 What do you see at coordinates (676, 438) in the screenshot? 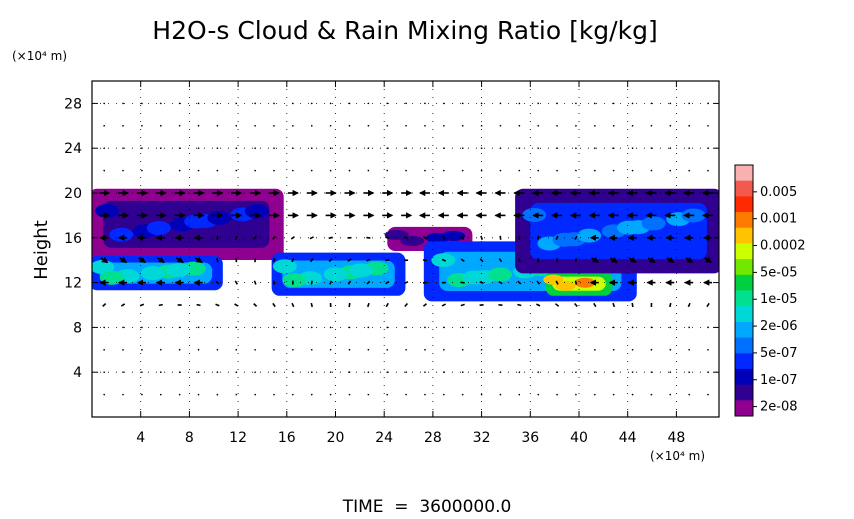
I see `x-tick-label: 48` at bounding box center [676, 438].